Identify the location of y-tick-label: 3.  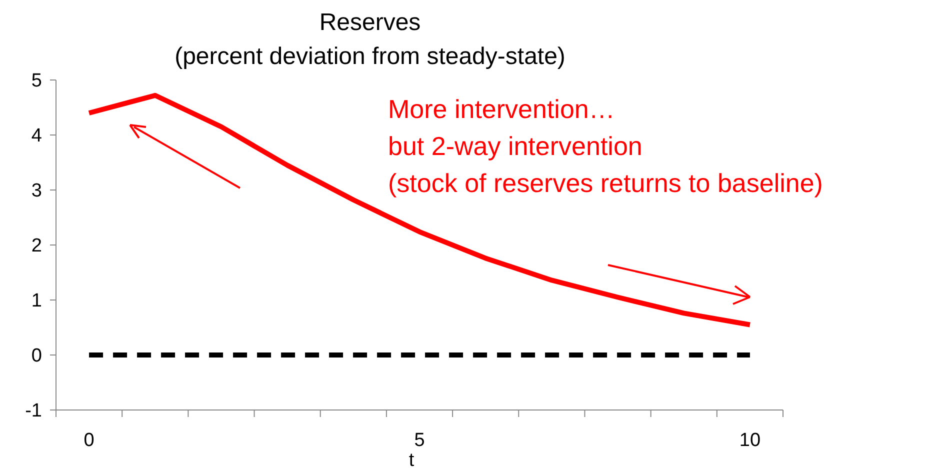
(36, 191).